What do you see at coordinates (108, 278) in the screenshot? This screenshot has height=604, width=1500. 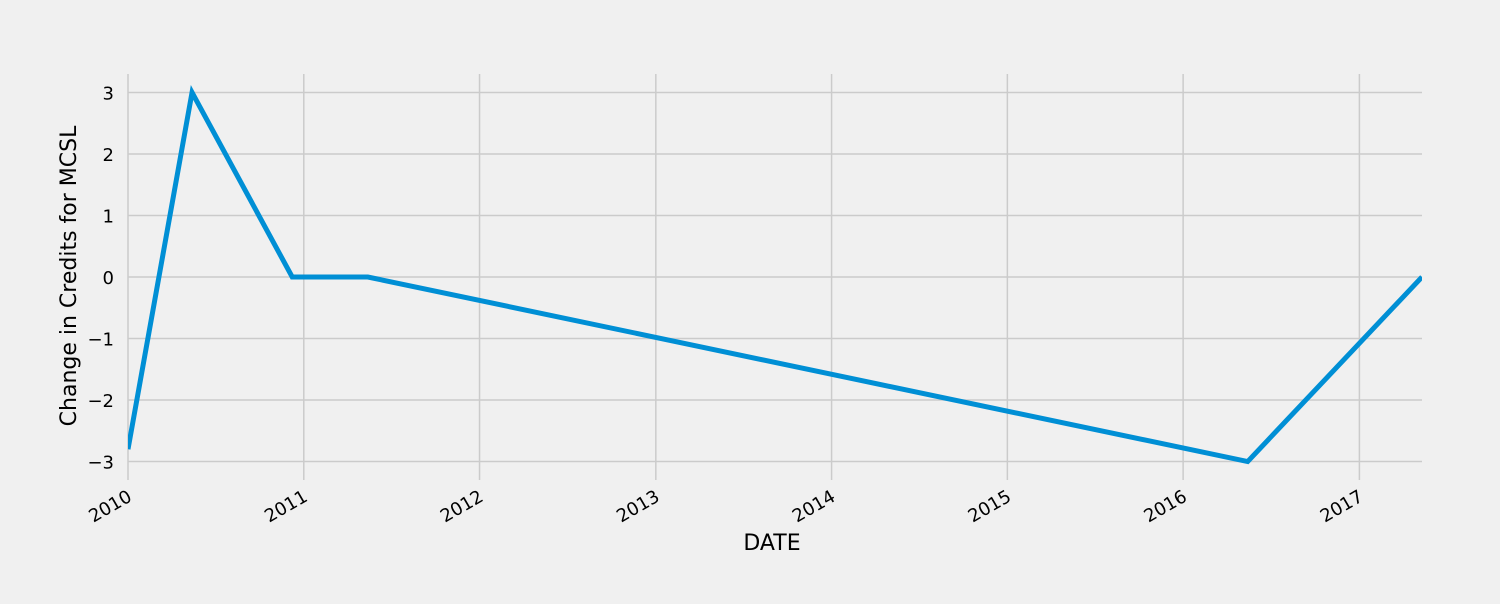 I see `y-tick-label: 0` at bounding box center [108, 278].